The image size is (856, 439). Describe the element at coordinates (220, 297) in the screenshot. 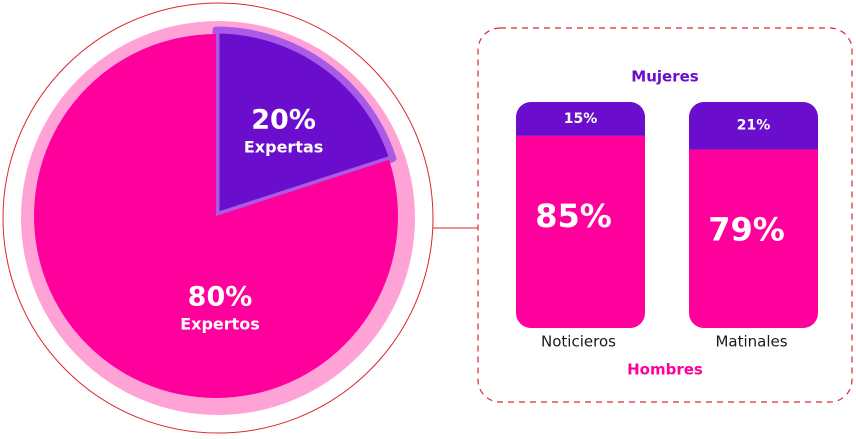

I see `slice-value: 80%` at that location.